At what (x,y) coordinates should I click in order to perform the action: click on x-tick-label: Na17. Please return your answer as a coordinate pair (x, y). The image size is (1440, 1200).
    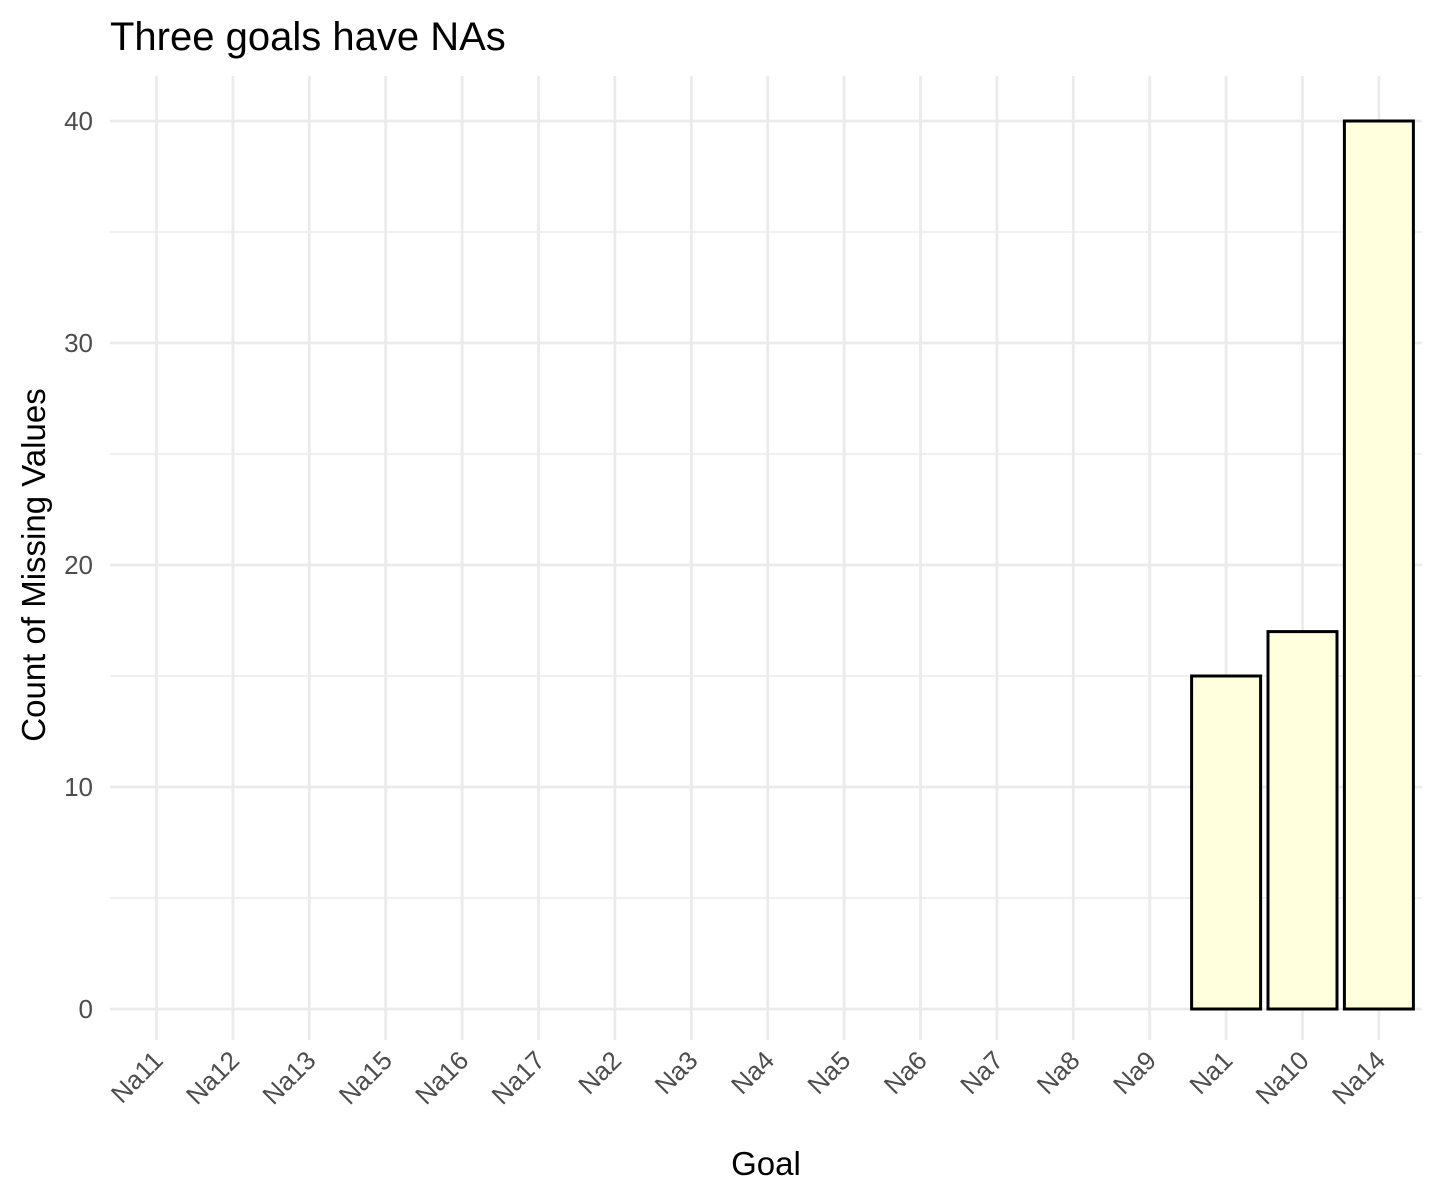
    Looking at the image, I should click on (518, 1077).